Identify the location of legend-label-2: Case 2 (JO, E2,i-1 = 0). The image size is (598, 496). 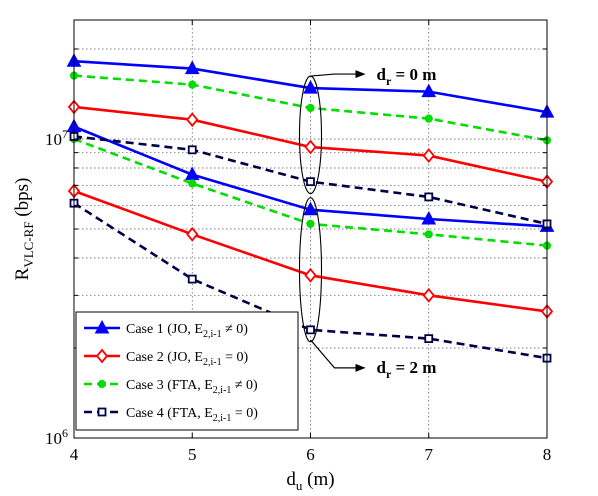
(187, 359).